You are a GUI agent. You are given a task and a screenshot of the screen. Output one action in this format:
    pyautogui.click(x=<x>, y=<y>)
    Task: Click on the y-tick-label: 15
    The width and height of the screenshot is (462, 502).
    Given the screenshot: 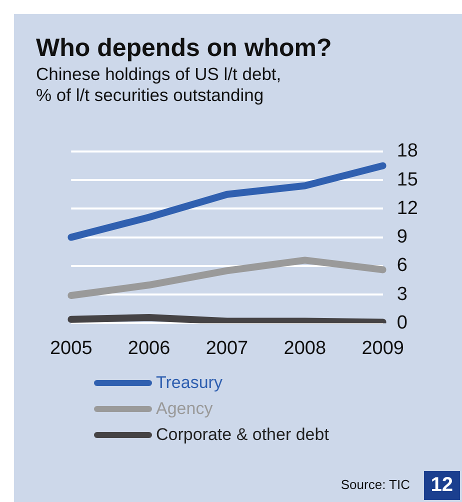 What is the action you would take?
    pyautogui.click(x=407, y=179)
    